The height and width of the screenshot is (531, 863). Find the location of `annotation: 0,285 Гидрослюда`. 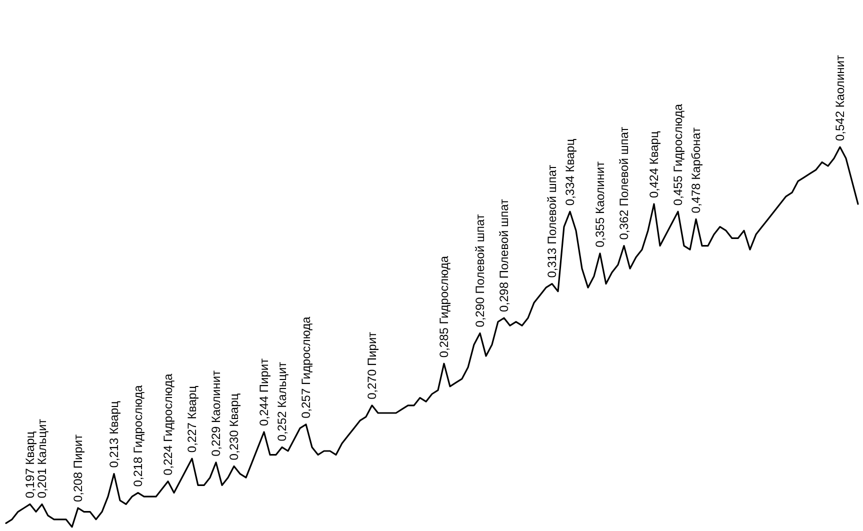

annotation: 0,285 Гидрослюда is located at coordinates (444, 307).